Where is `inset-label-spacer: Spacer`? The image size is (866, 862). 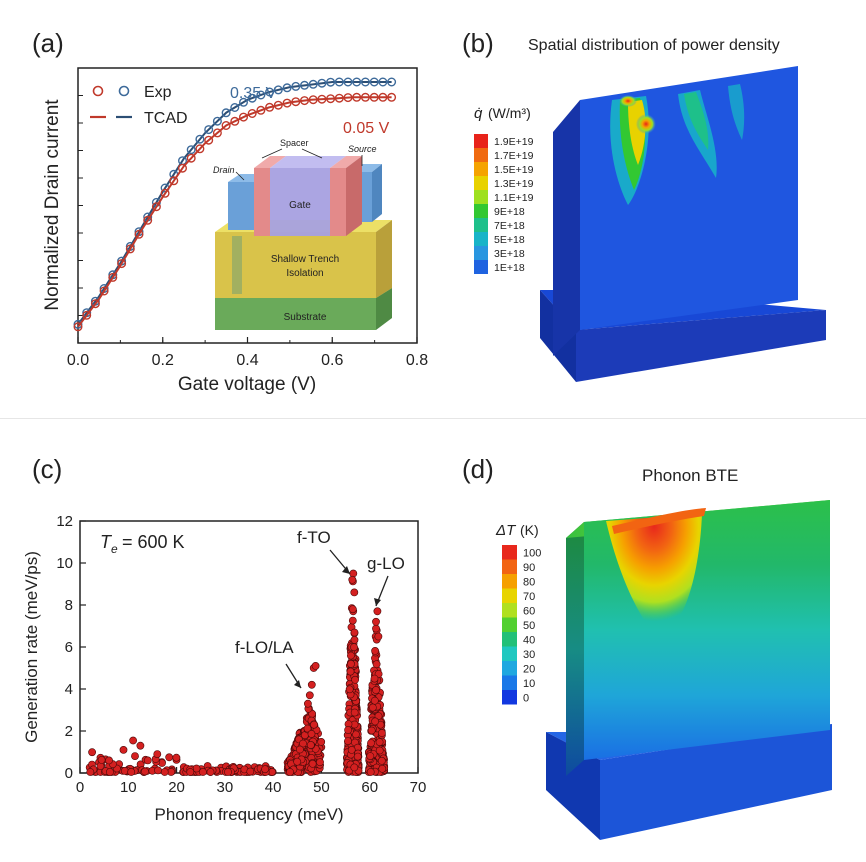
inset-label-spacer: Spacer is located at coordinates (294, 143).